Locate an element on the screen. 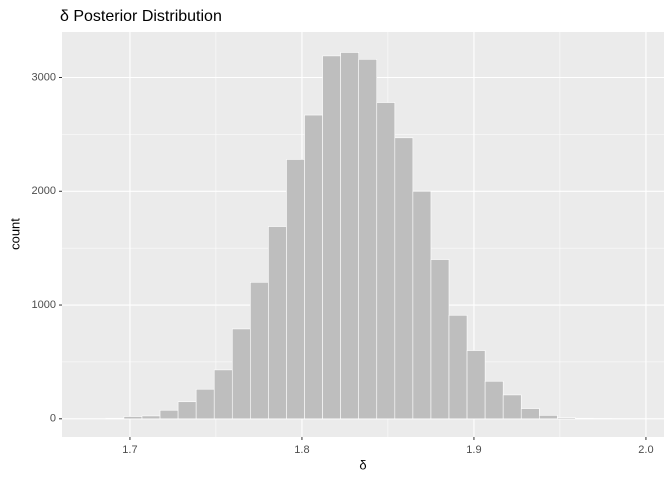 Image resolution: width=672 pixels, height=480 pixels. chart-title: δ Posterior Distribution is located at coordinates (141, 16).